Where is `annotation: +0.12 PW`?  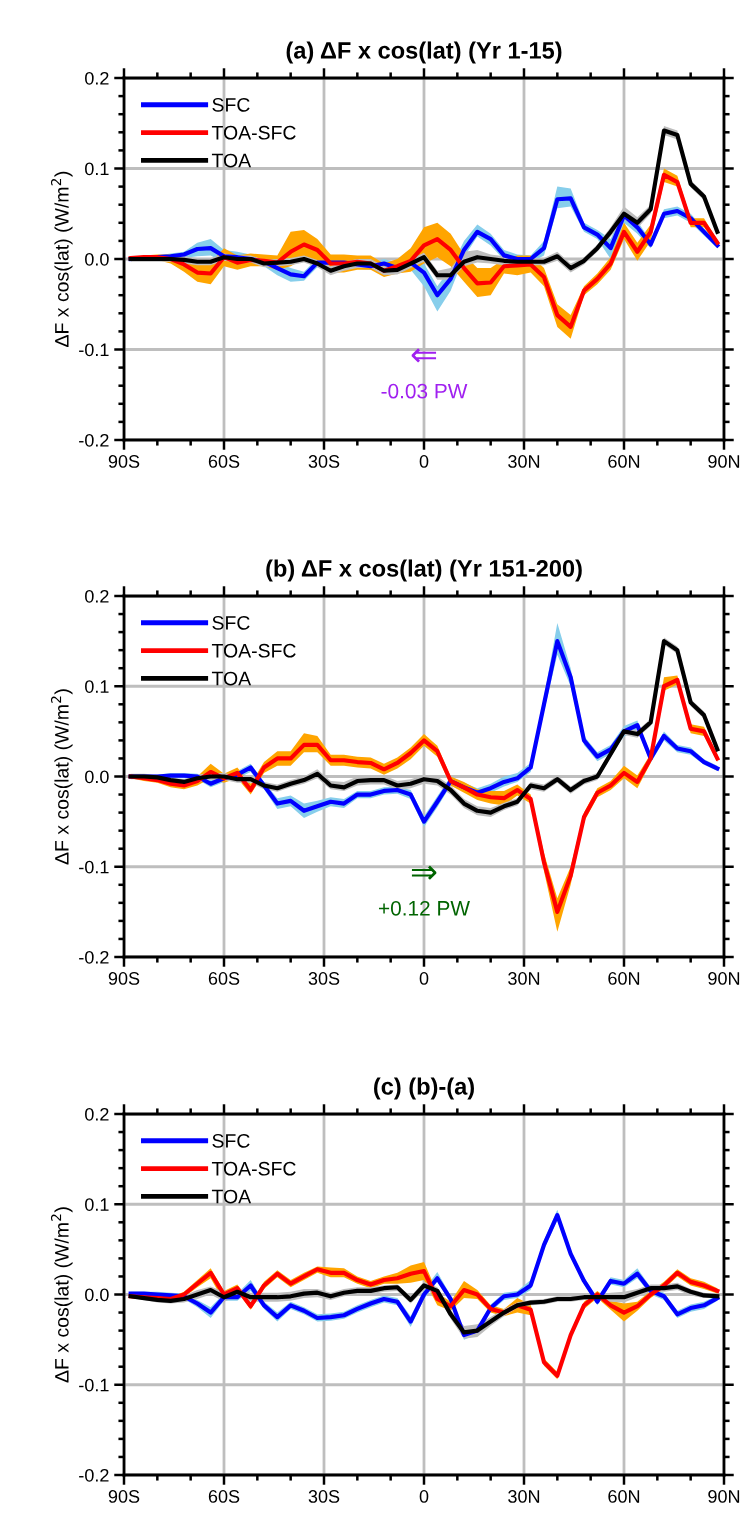 annotation: +0.12 PW is located at coordinates (424, 908).